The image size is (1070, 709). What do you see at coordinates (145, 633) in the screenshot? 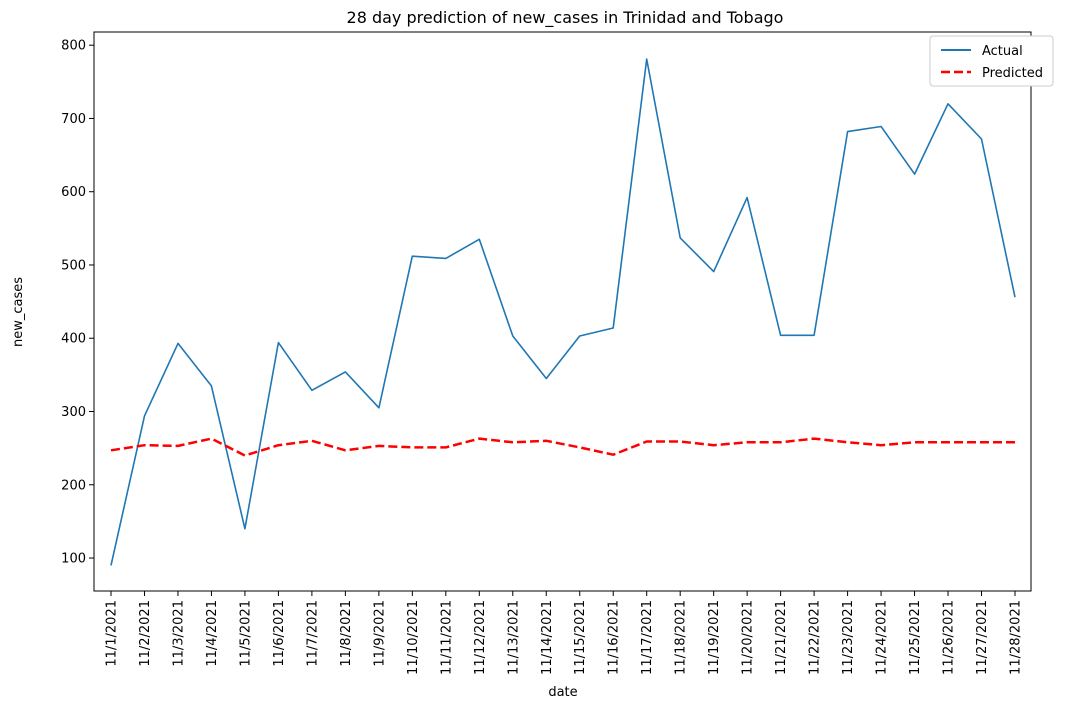
I see `x-tick-label: 11/2/2021` at bounding box center [145, 633].